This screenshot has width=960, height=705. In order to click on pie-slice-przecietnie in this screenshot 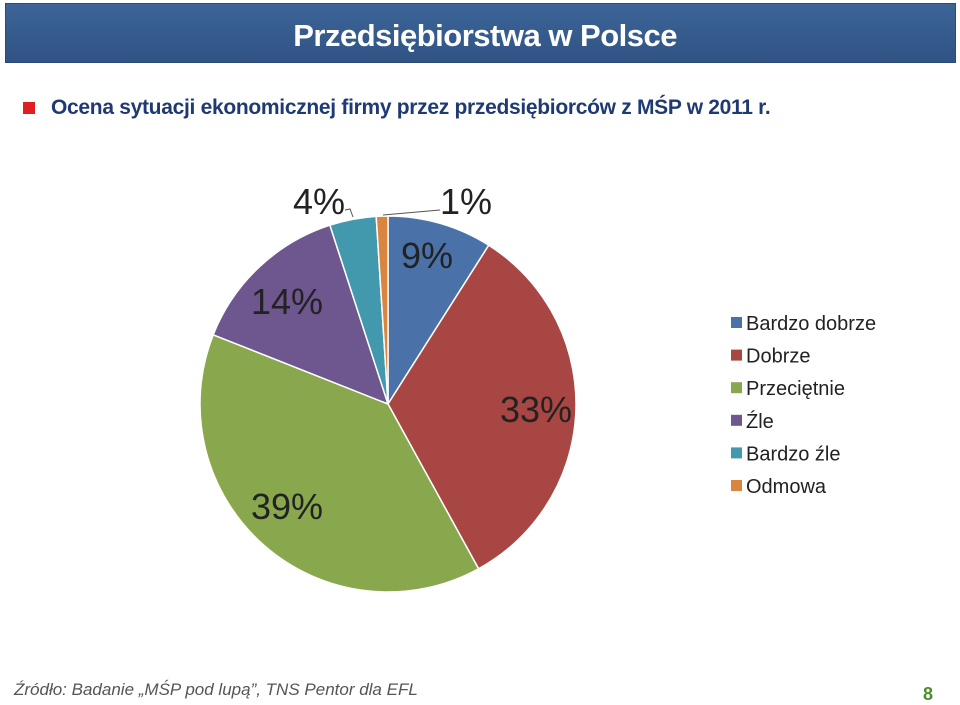, I will do `click(339, 463)`.